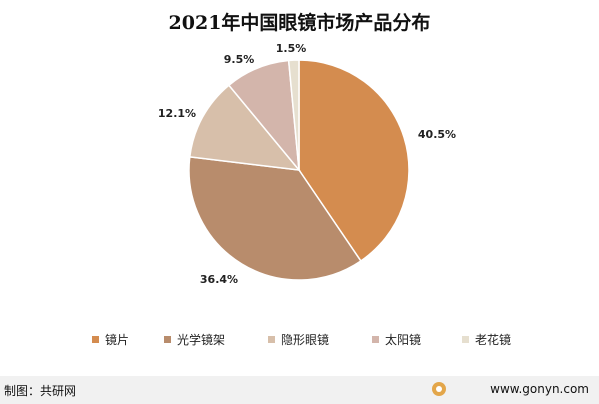 This screenshot has width=599, height=404. What do you see at coordinates (305, 339) in the screenshot?
I see `legend-label: 隐形眼镜` at bounding box center [305, 339].